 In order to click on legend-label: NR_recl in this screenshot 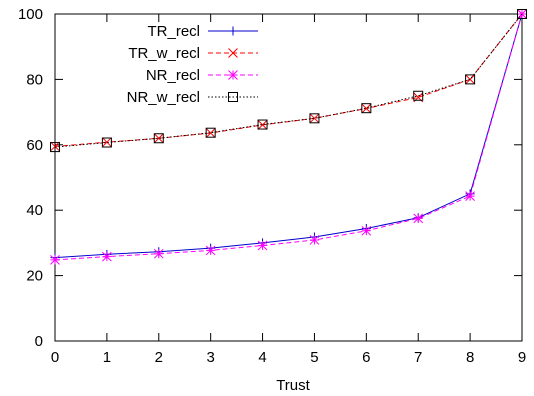, I will do `click(173, 75)`.